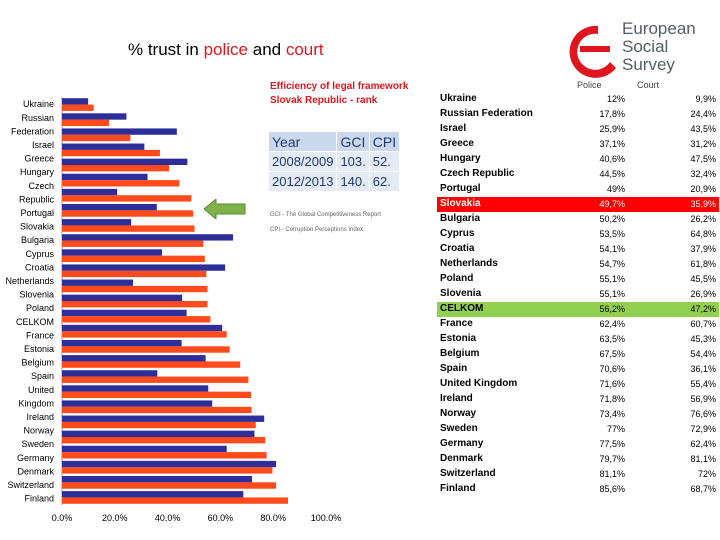 This screenshot has height=540, width=720. I want to click on row-court: 24,4%, so click(703, 114).